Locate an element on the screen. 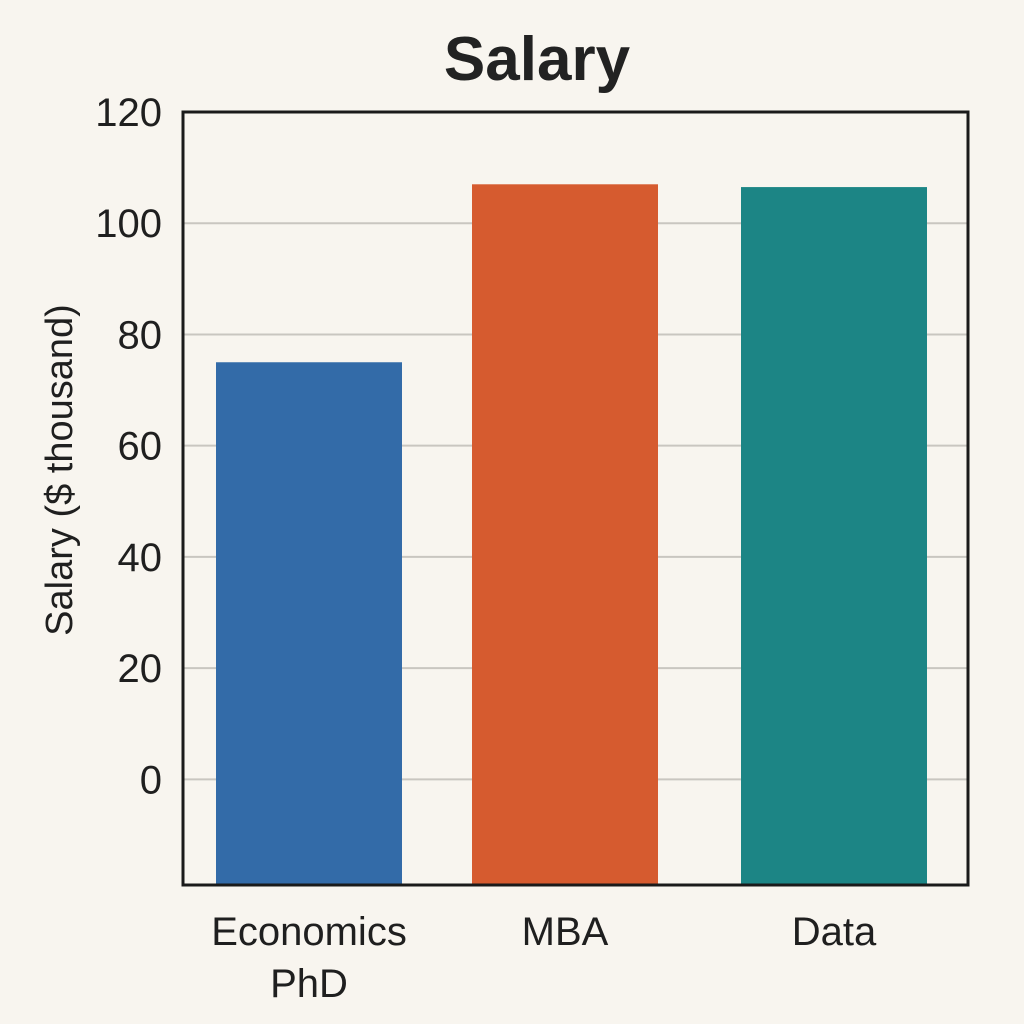  y-tick-label: 100 is located at coordinates (128, 224).